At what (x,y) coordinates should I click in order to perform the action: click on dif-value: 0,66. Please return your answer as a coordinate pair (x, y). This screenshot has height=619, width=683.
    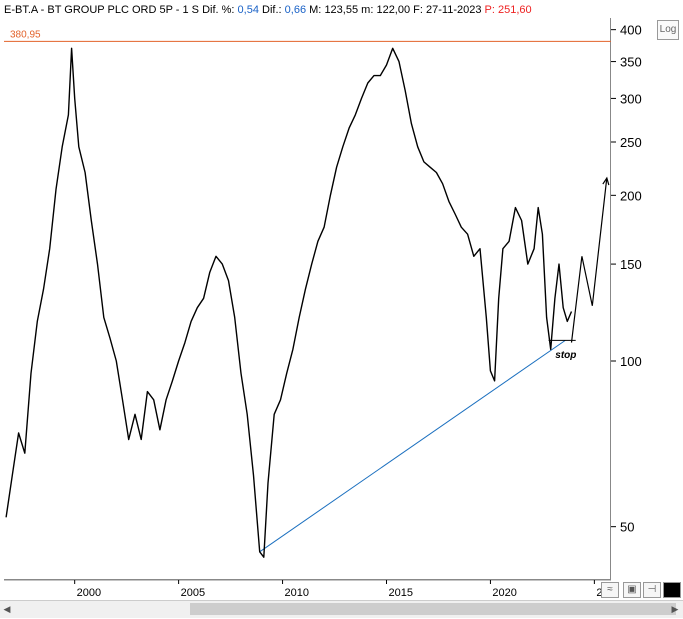
    Looking at the image, I should click on (295, 10).